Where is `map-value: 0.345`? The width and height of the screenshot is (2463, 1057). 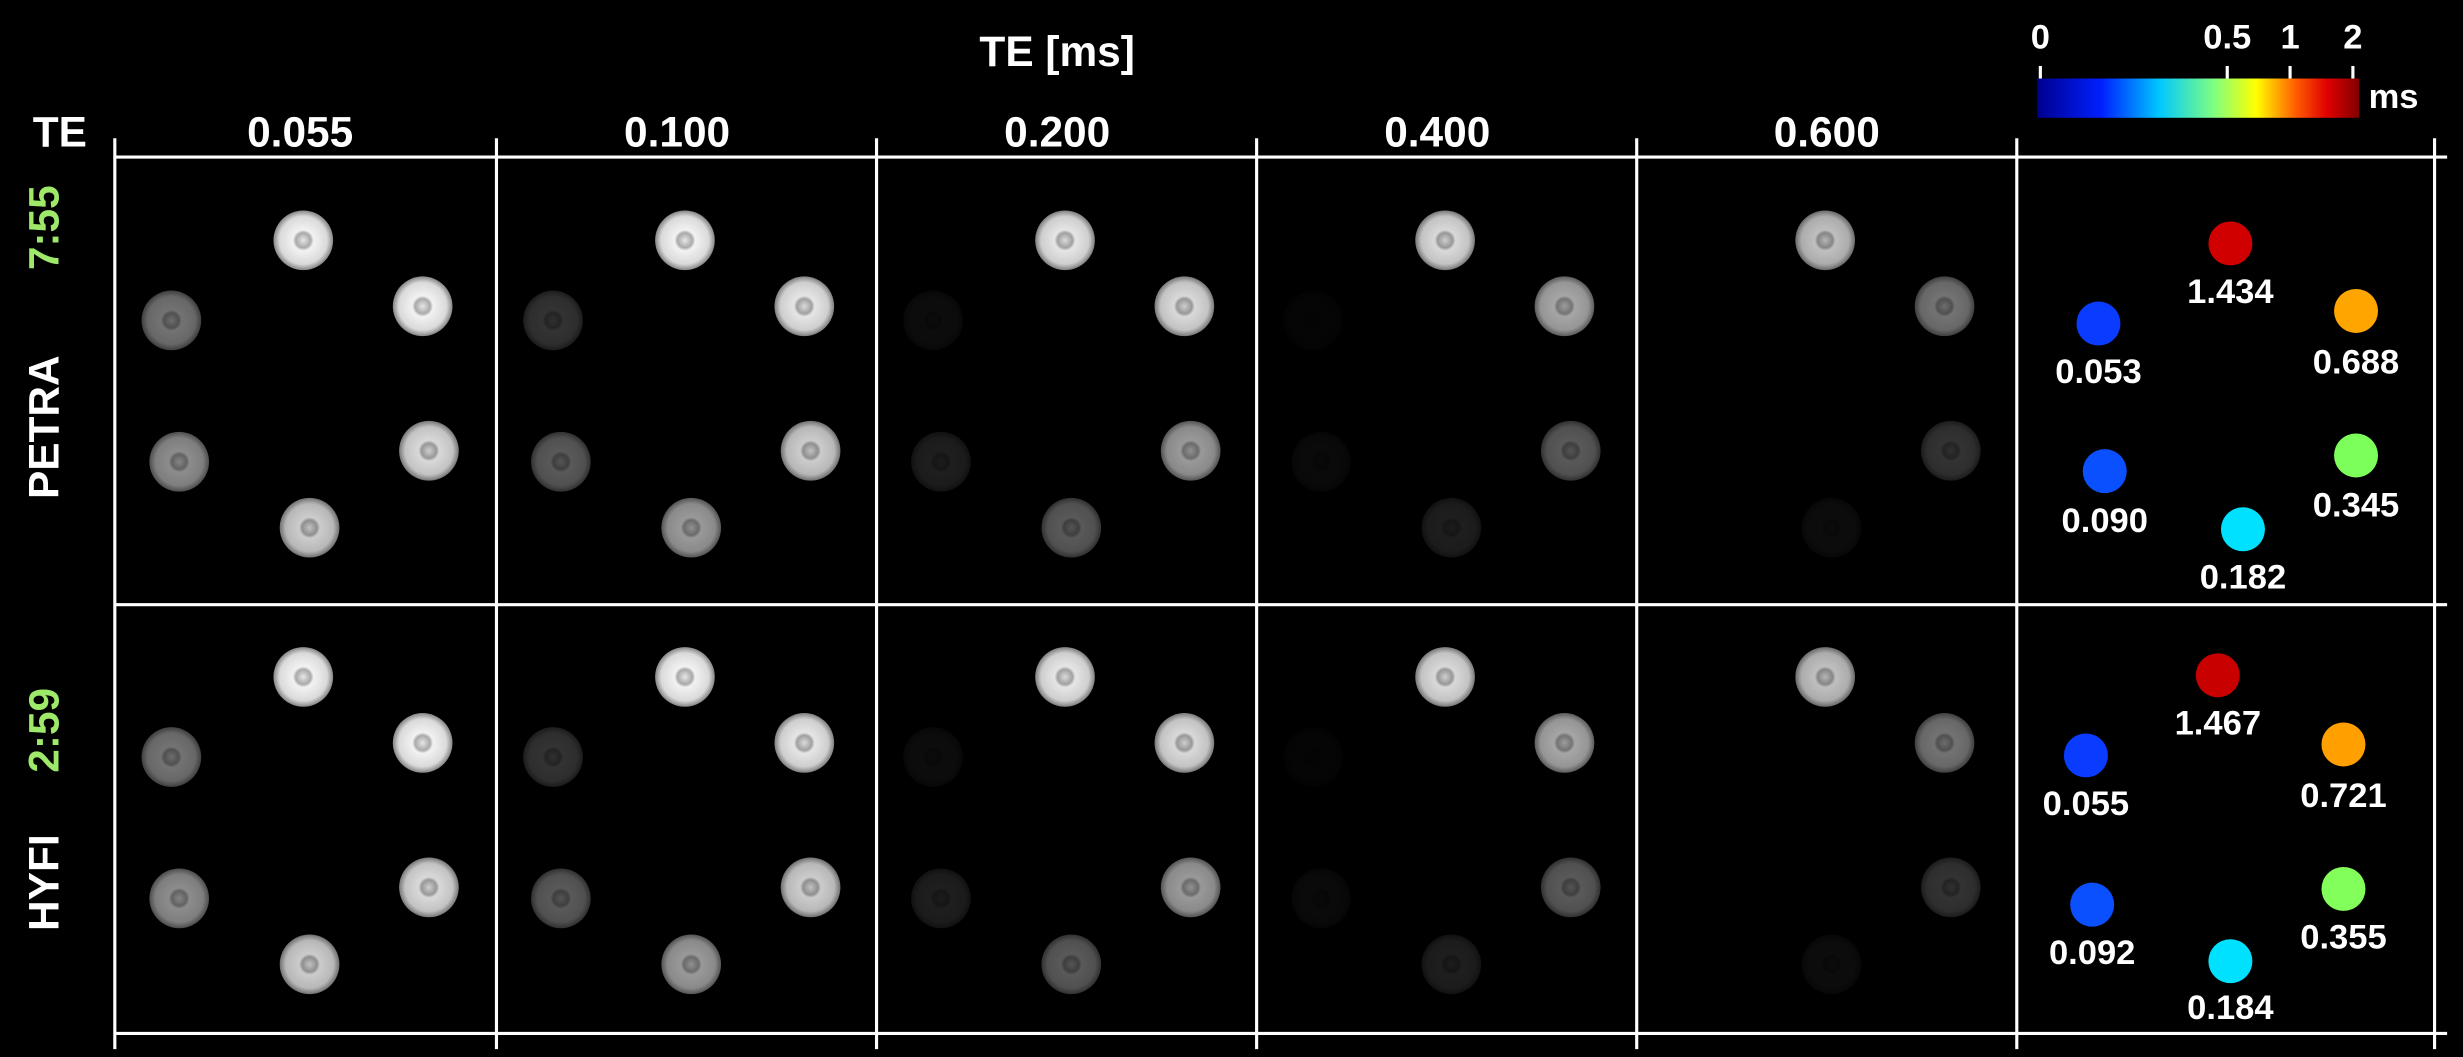 map-value: 0.345 is located at coordinates (2356, 505).